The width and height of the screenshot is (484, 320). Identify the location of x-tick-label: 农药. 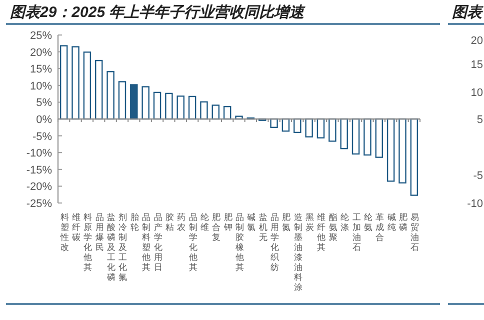
(182, 222).